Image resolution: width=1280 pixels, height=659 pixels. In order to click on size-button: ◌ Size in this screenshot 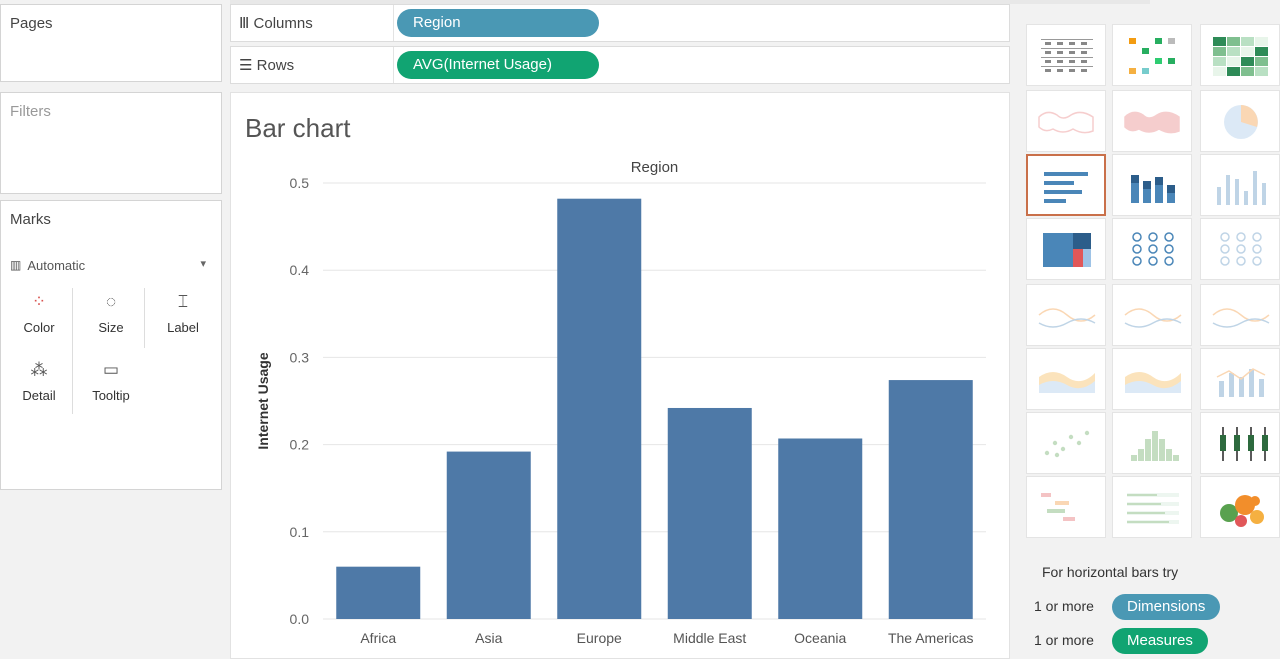, I will do `click(111, 318)`.